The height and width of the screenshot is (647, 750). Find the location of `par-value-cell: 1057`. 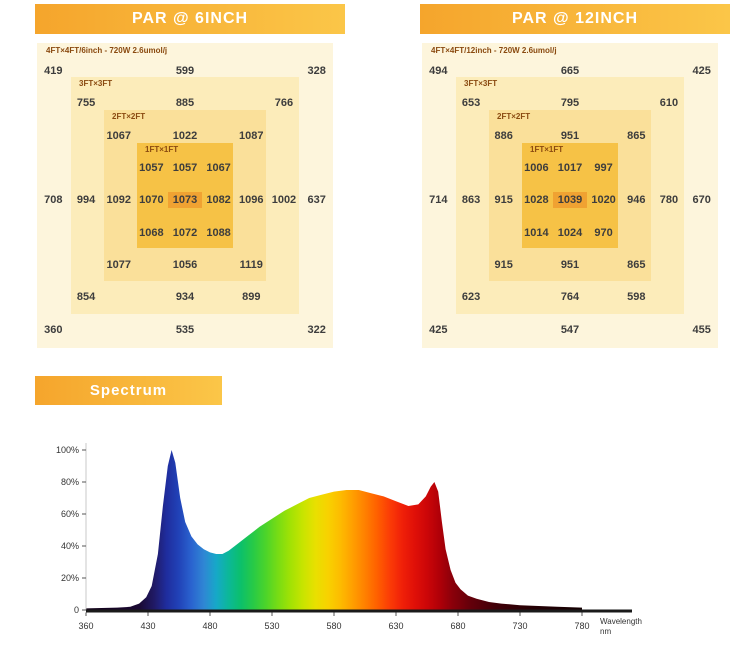

par-value-cell: 1057 is located at coordinates (151, 168).